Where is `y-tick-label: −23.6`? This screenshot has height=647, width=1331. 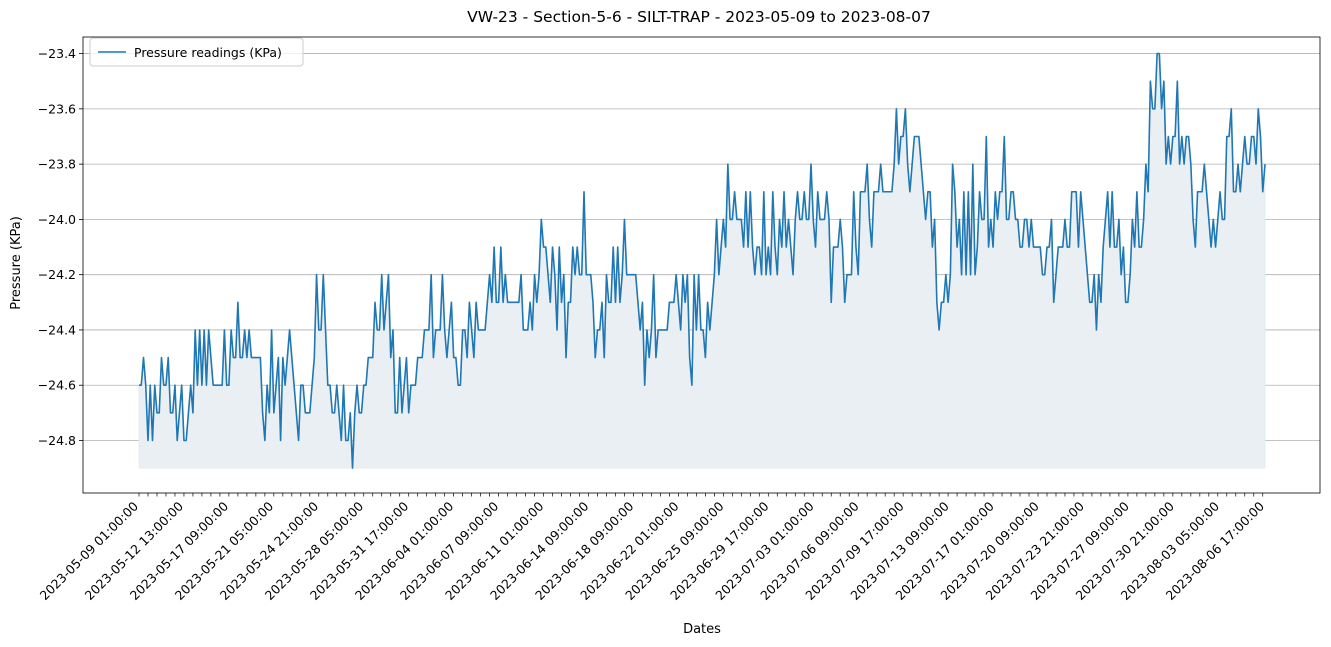 y-tick-label: −23.6 is located at coordinates (57, 108).